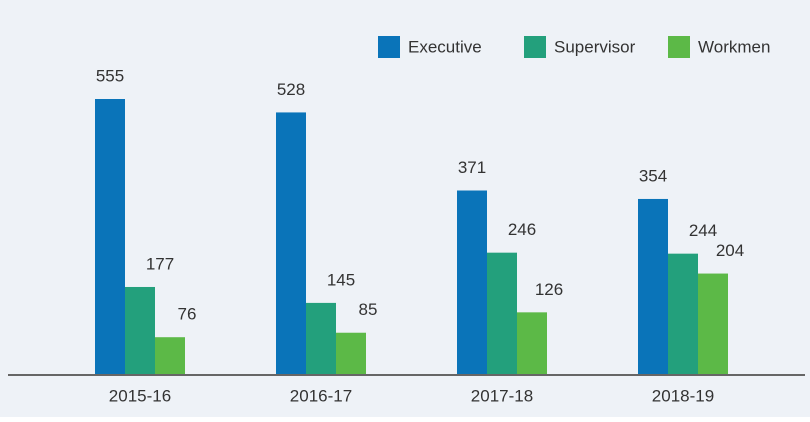 This screenshot has width=810, height=422. I want to click on data-label: 177, so click(160, 263).